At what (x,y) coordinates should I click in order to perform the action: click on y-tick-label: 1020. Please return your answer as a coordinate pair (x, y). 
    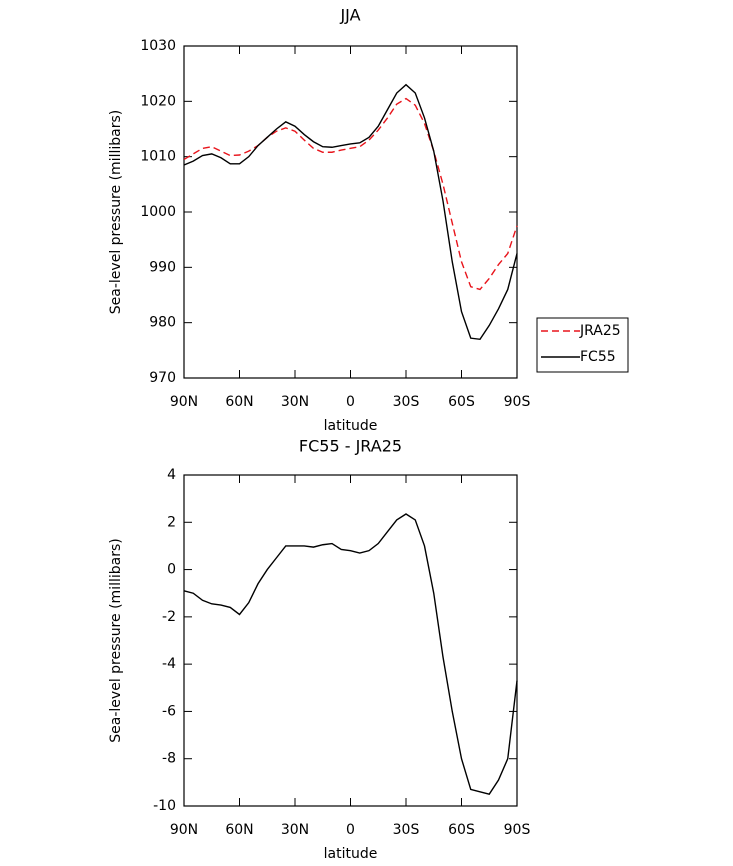
    Looking at the image, I should click on (158, 101).